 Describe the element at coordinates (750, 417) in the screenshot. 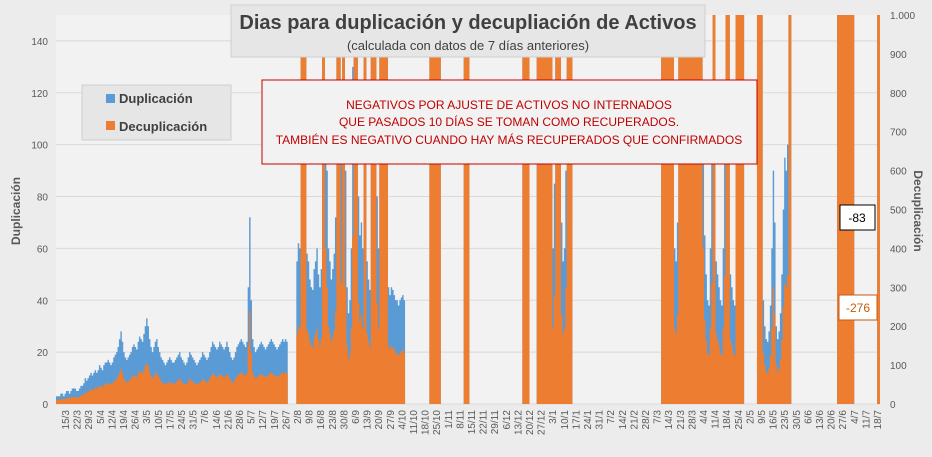

I see `x-tick-label: 2/5` at that location.